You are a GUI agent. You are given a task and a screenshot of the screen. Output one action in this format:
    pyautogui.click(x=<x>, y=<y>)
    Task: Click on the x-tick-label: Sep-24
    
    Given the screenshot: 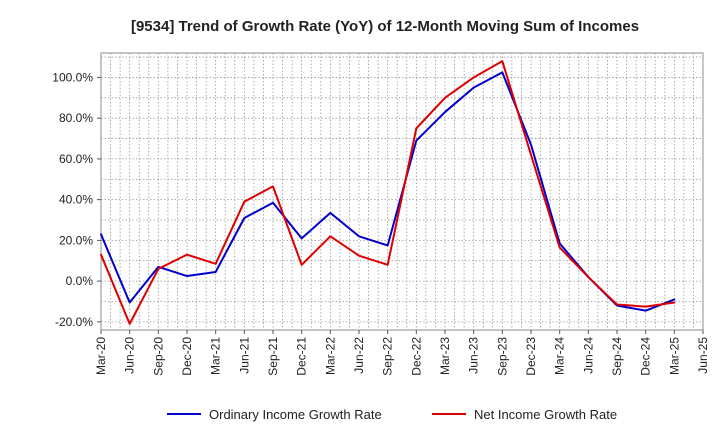 What is the action you would take?
    pyautogui.click(x=617, y=356)
    